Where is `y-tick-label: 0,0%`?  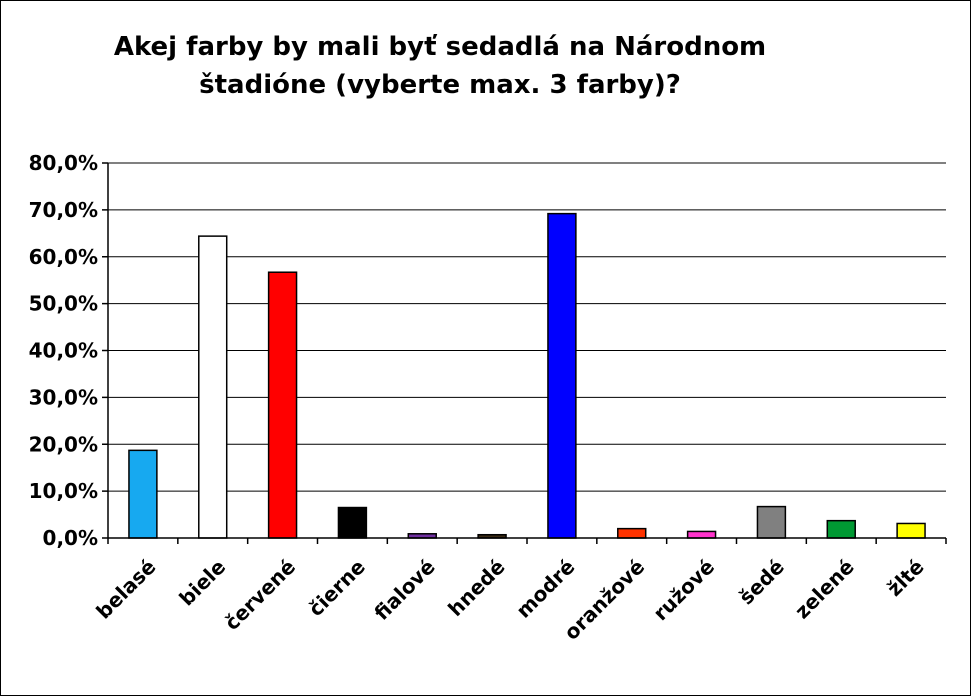
y-tick-label: 0,0% is located at coordinates (70, 538).